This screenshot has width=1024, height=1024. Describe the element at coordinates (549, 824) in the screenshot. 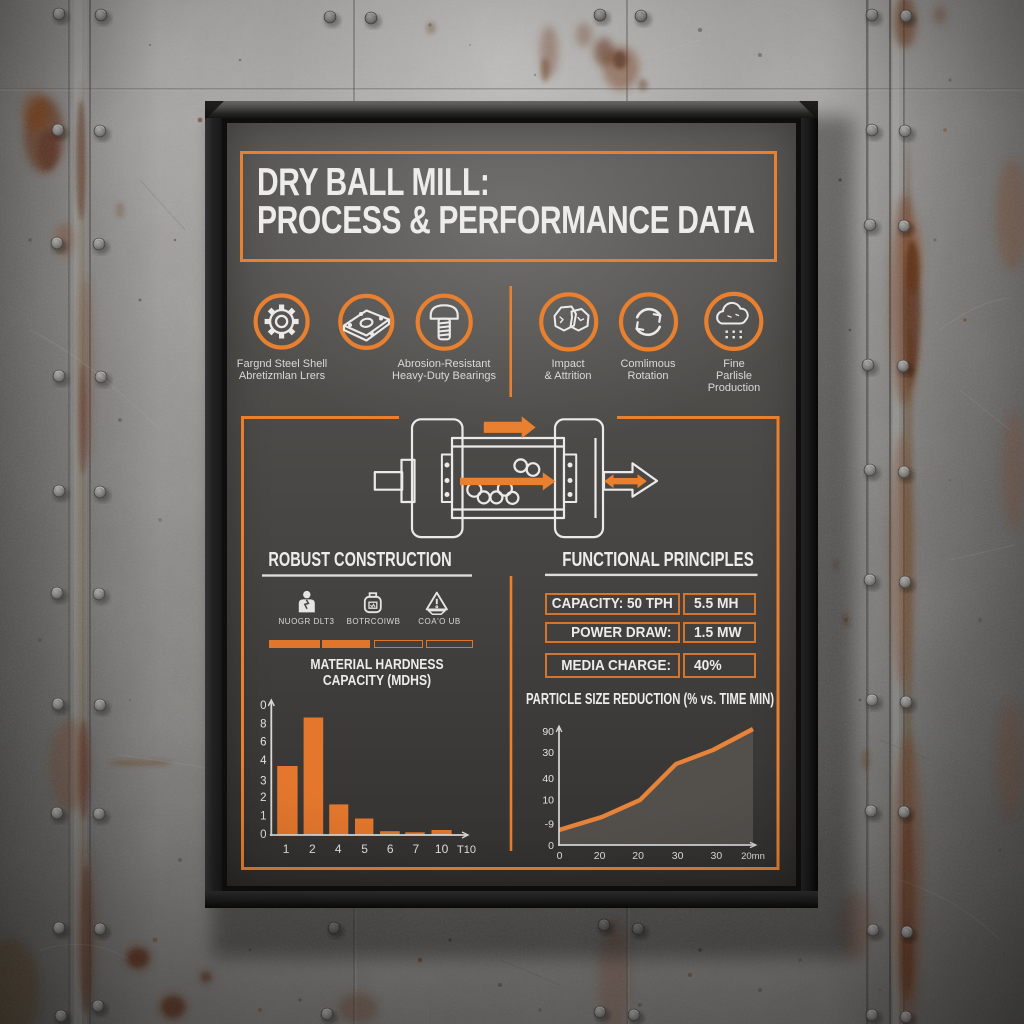

I see `svg-text: -9` at that location.